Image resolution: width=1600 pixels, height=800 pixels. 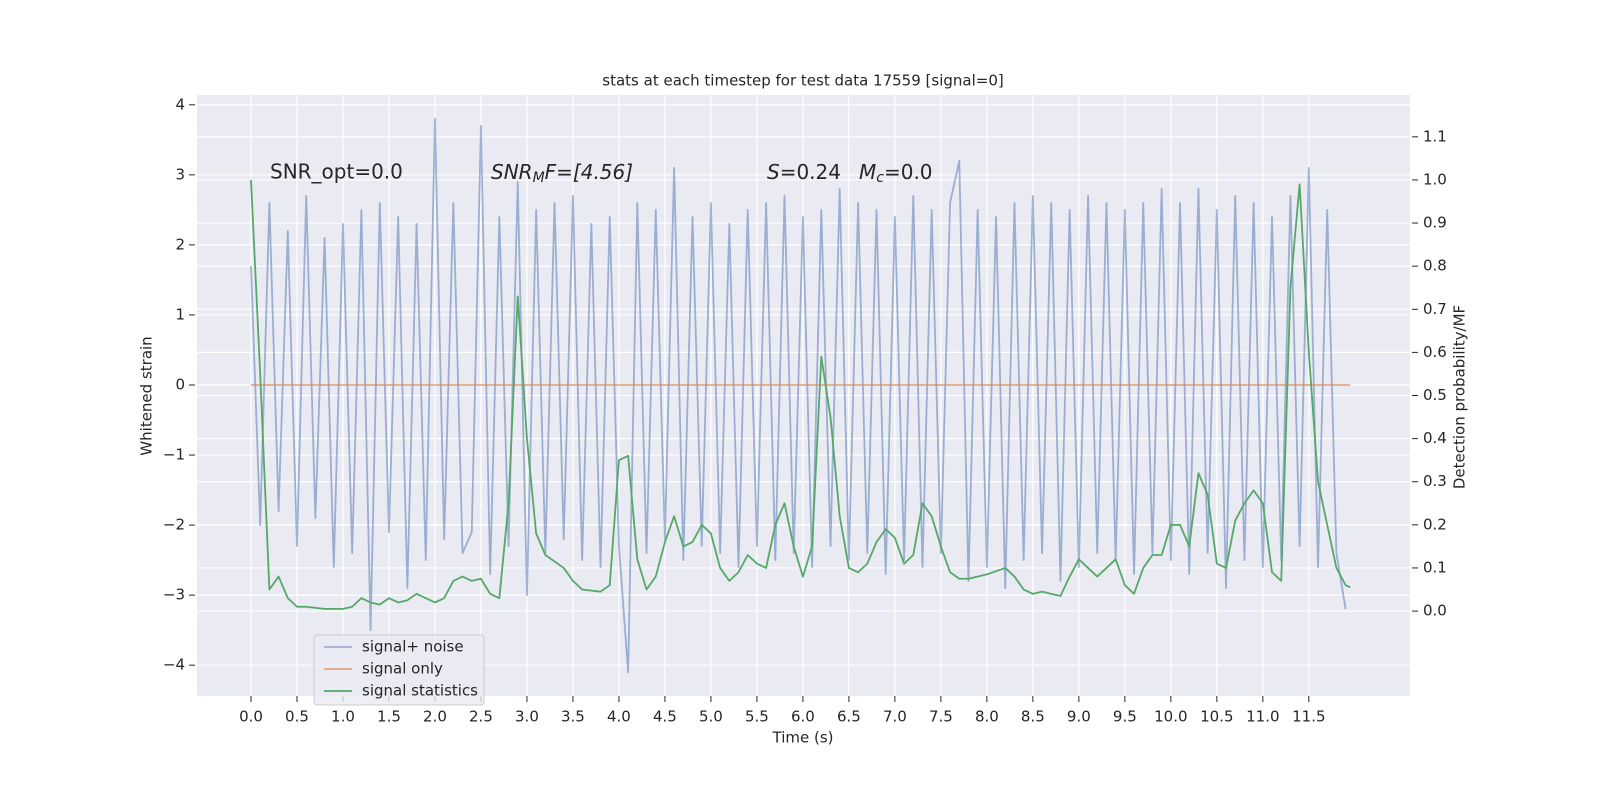 What do you see at coordinates (711, 717) in the screenshot?
I see `x-tick-label: 5.0` at bounding box center [711, 717].